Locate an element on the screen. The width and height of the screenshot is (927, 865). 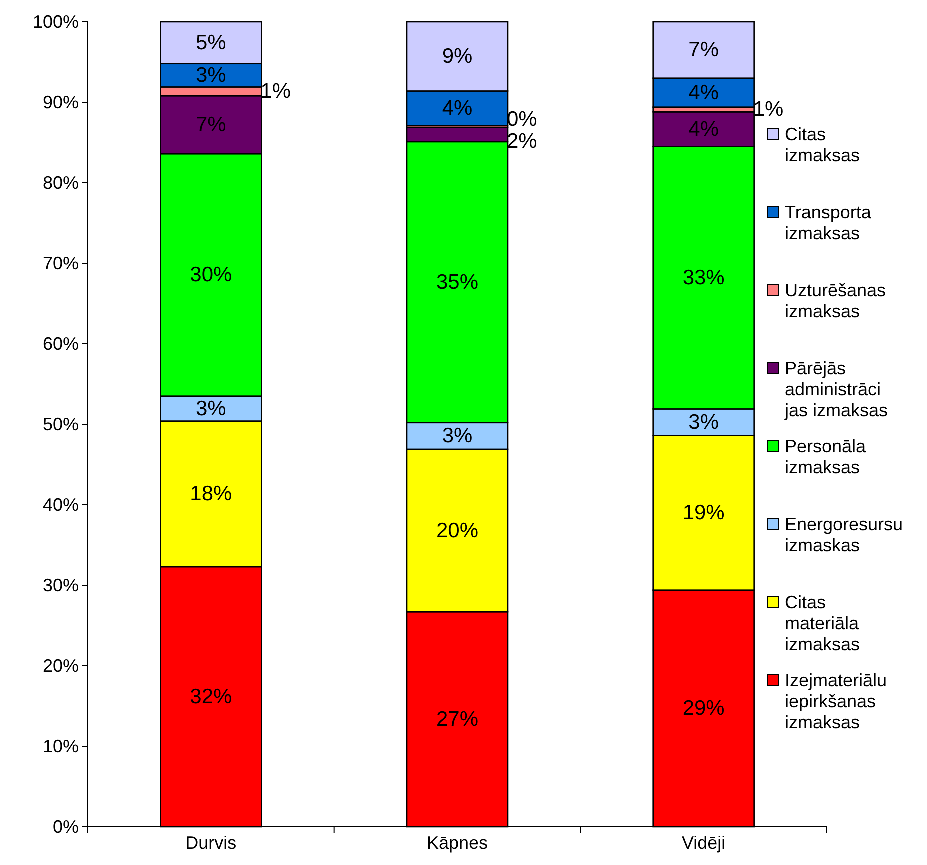
y-tick-label: 10% is located at coordinates (60, 746).